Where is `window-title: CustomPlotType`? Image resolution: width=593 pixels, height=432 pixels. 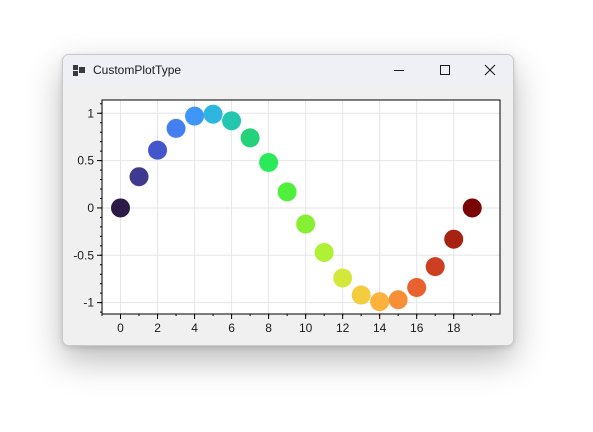 window-title: CustomPlotType is located at coordinates (137, 70).